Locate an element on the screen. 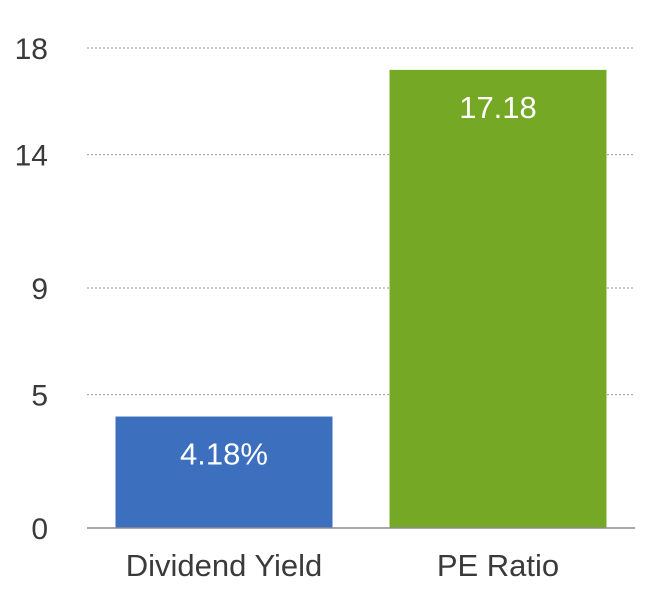  y-tick-label: 9 is located at coordinates (39, 289).